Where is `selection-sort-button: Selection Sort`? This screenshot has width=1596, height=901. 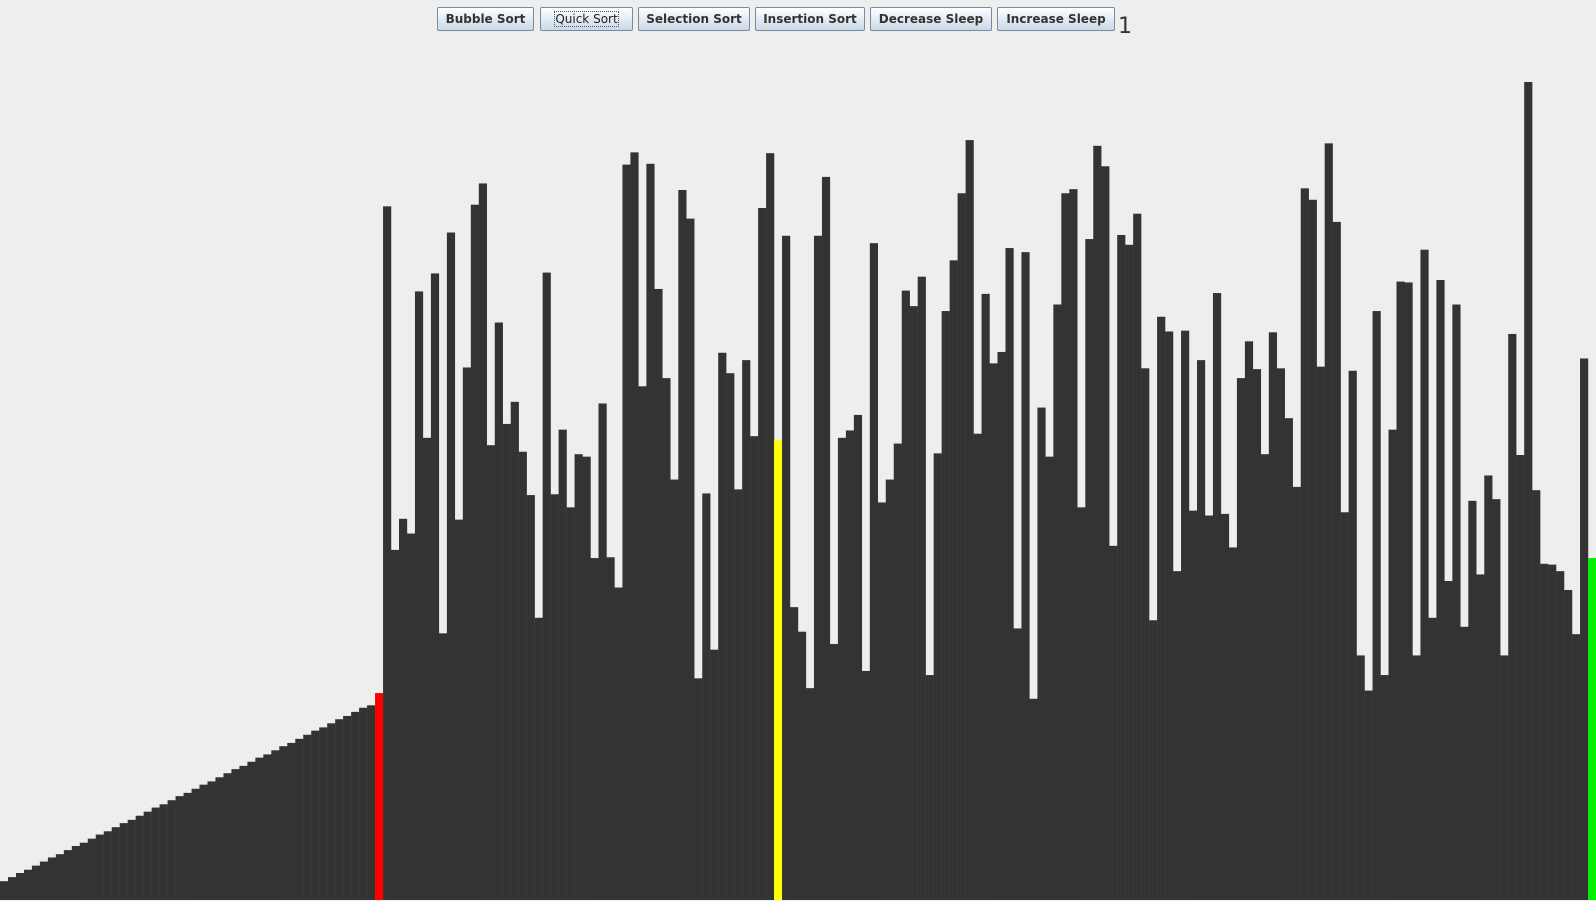
selection-sort-button: Selection Sort is located at coordinates (694, 19).